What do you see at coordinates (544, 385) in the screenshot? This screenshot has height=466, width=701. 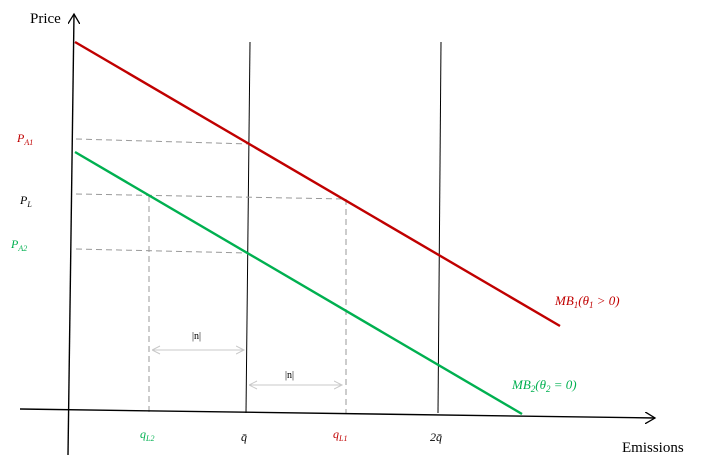 I see `mb2-label: MB2(θ2 = 0)` at bounding box center [544, 385].